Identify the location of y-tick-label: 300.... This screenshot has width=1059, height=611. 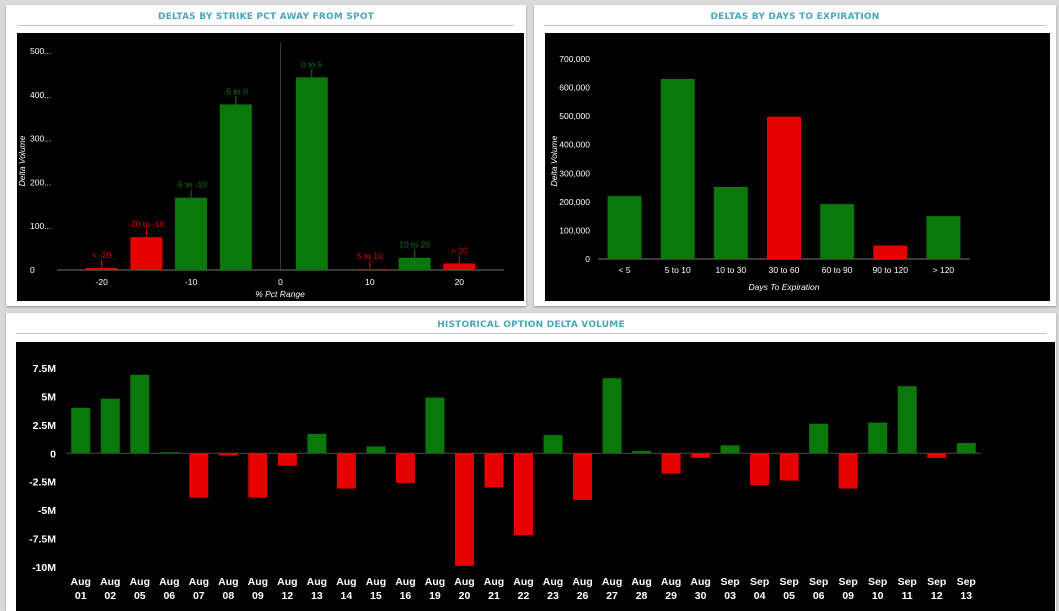
(40, 139).